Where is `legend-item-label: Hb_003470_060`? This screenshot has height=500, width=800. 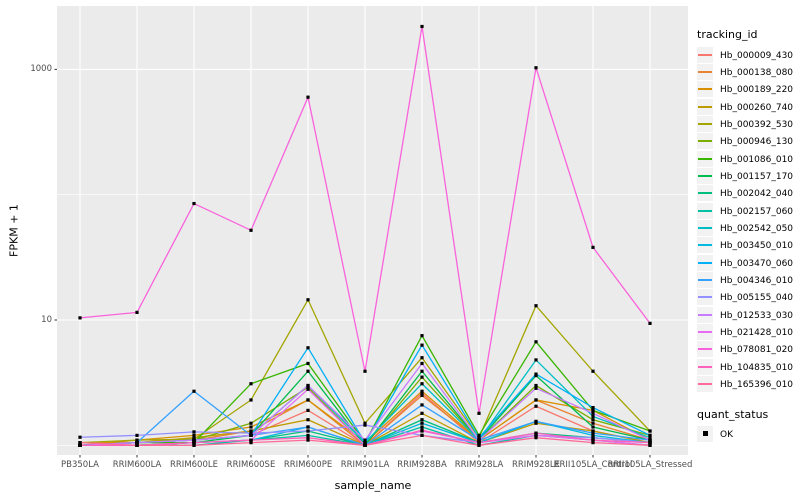
legend-item-label: Hb_003470_060 is located at coordinates (757, 263).